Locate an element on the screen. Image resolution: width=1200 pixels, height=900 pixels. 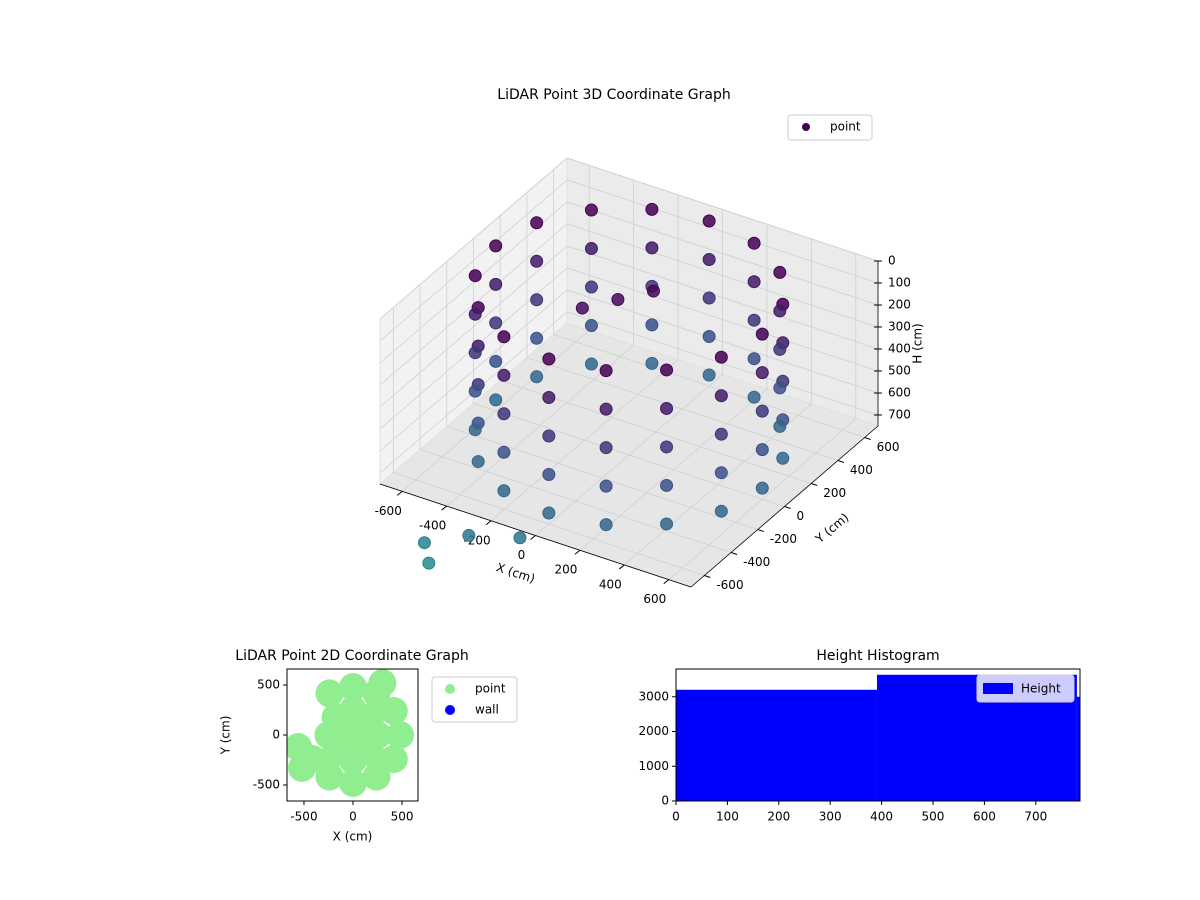
x-tick-label: -400 is located at coordinates (432, 526).